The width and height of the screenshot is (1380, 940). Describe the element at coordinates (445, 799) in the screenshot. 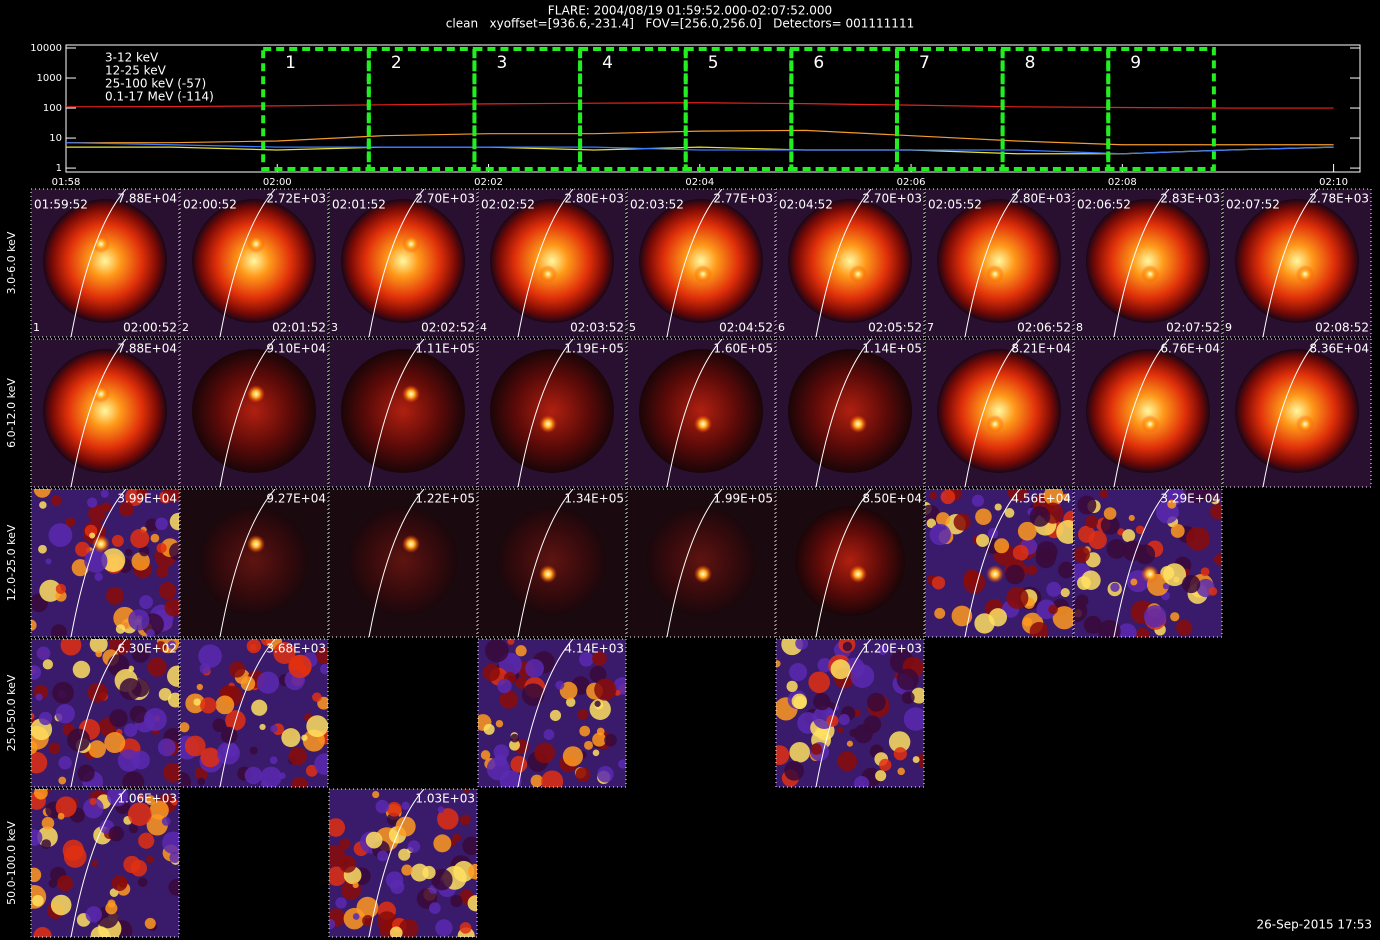

I see `max-value: 1.03E+03` at that location.